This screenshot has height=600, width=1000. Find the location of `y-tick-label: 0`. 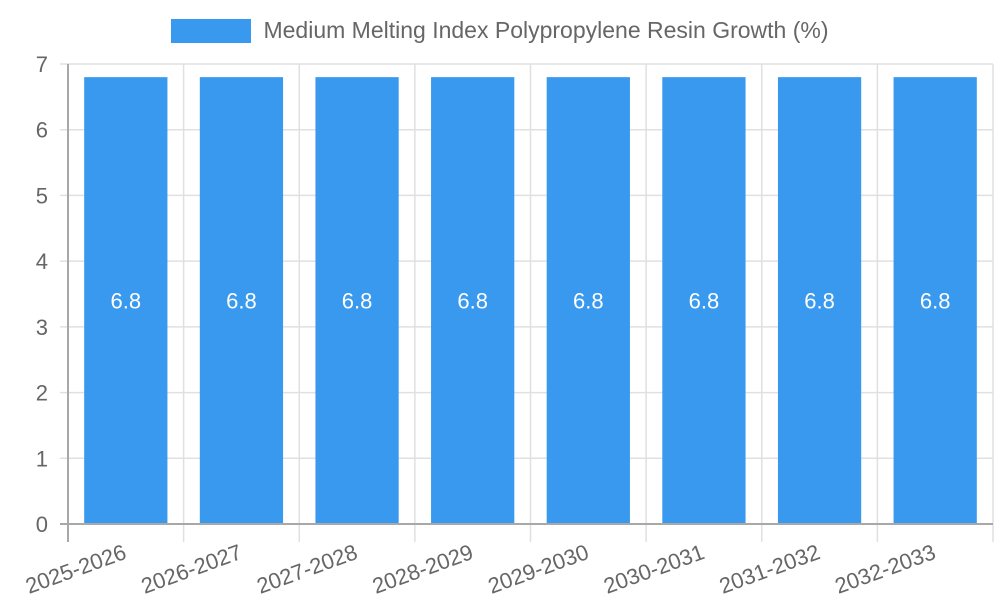

y-tick-label: 0 is located at coordinates (42, 524).